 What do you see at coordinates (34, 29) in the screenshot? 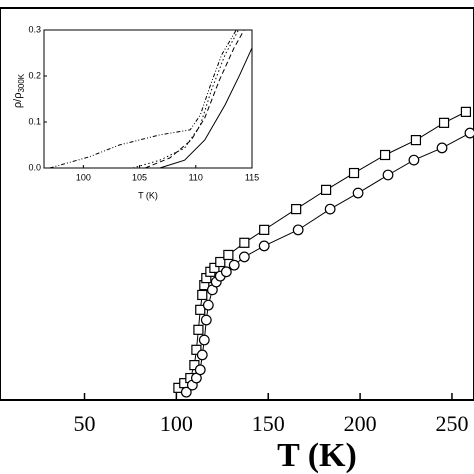
I see `y-tick-label: 0.3` at bounding box center [34, 29].